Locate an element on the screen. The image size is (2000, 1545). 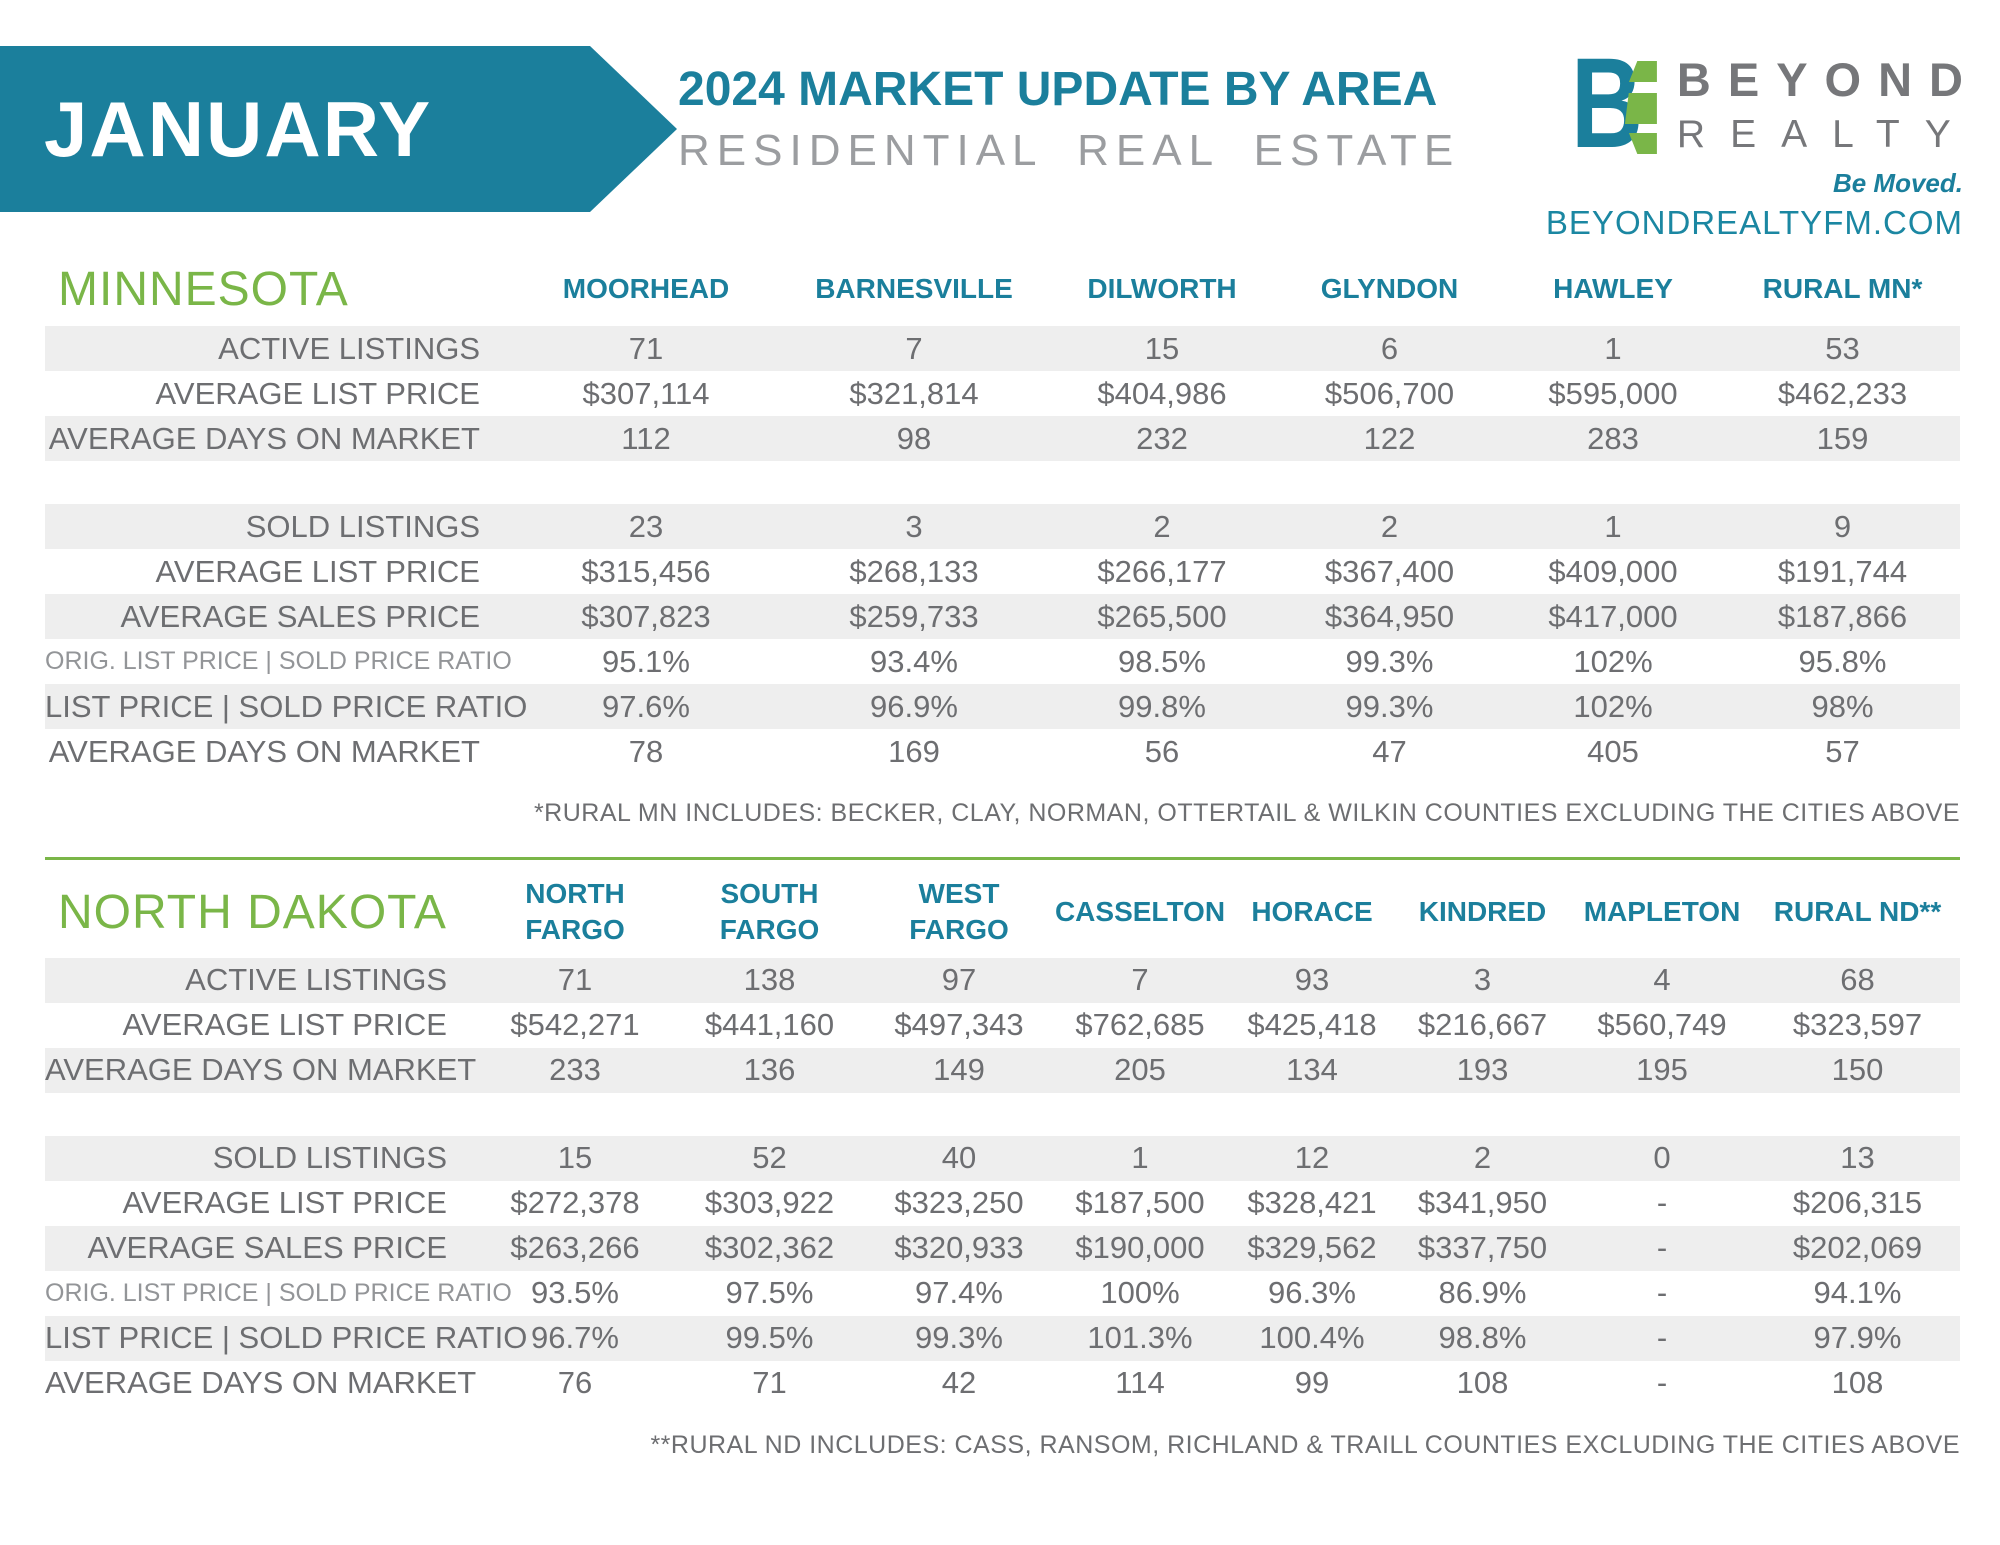
cell-value: $341,950 is located at coordinates (1482, 1203).